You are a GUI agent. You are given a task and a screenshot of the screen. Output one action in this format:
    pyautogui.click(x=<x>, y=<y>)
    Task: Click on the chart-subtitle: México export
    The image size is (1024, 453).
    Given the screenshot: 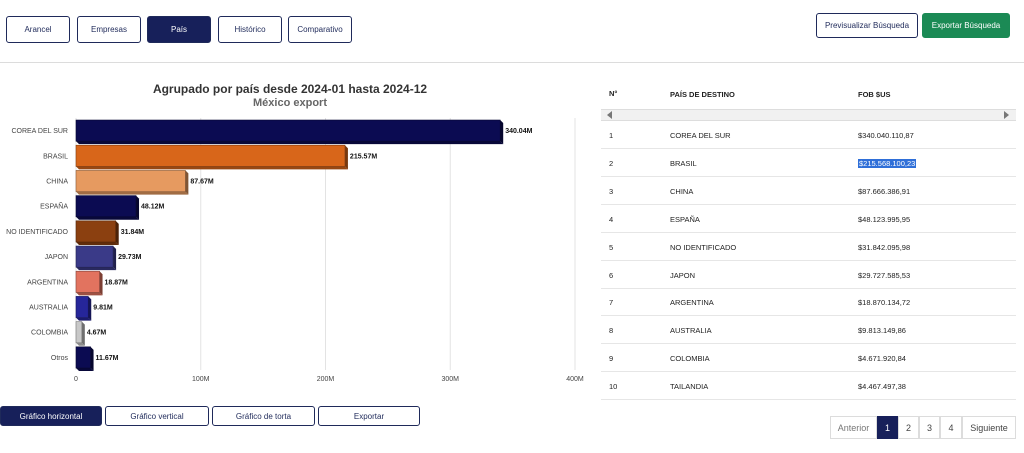 What is the action you would take?
    pyautogui.click(x=290, y=103)
    